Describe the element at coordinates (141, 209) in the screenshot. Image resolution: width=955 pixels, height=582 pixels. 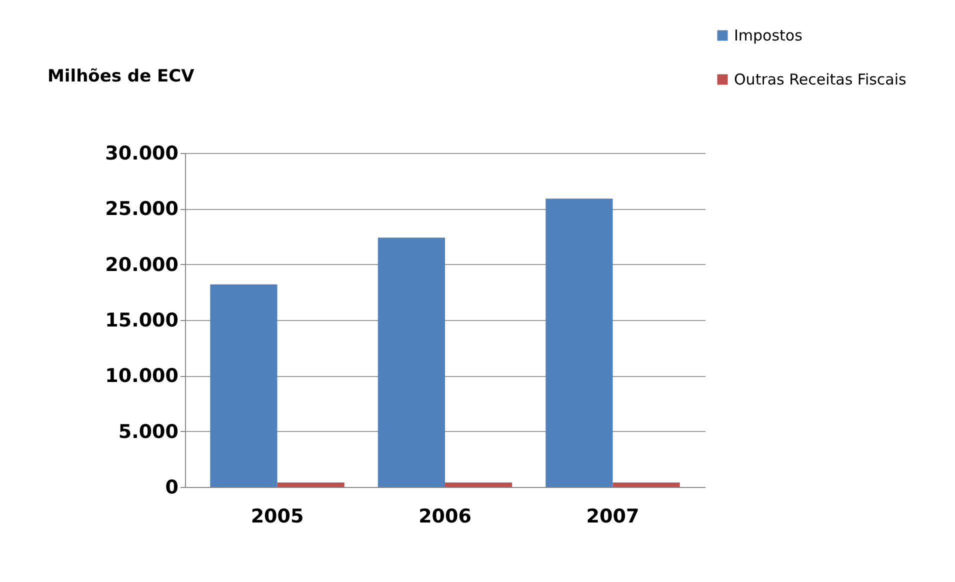
I see `y-tick-label: 25.000` at that location.